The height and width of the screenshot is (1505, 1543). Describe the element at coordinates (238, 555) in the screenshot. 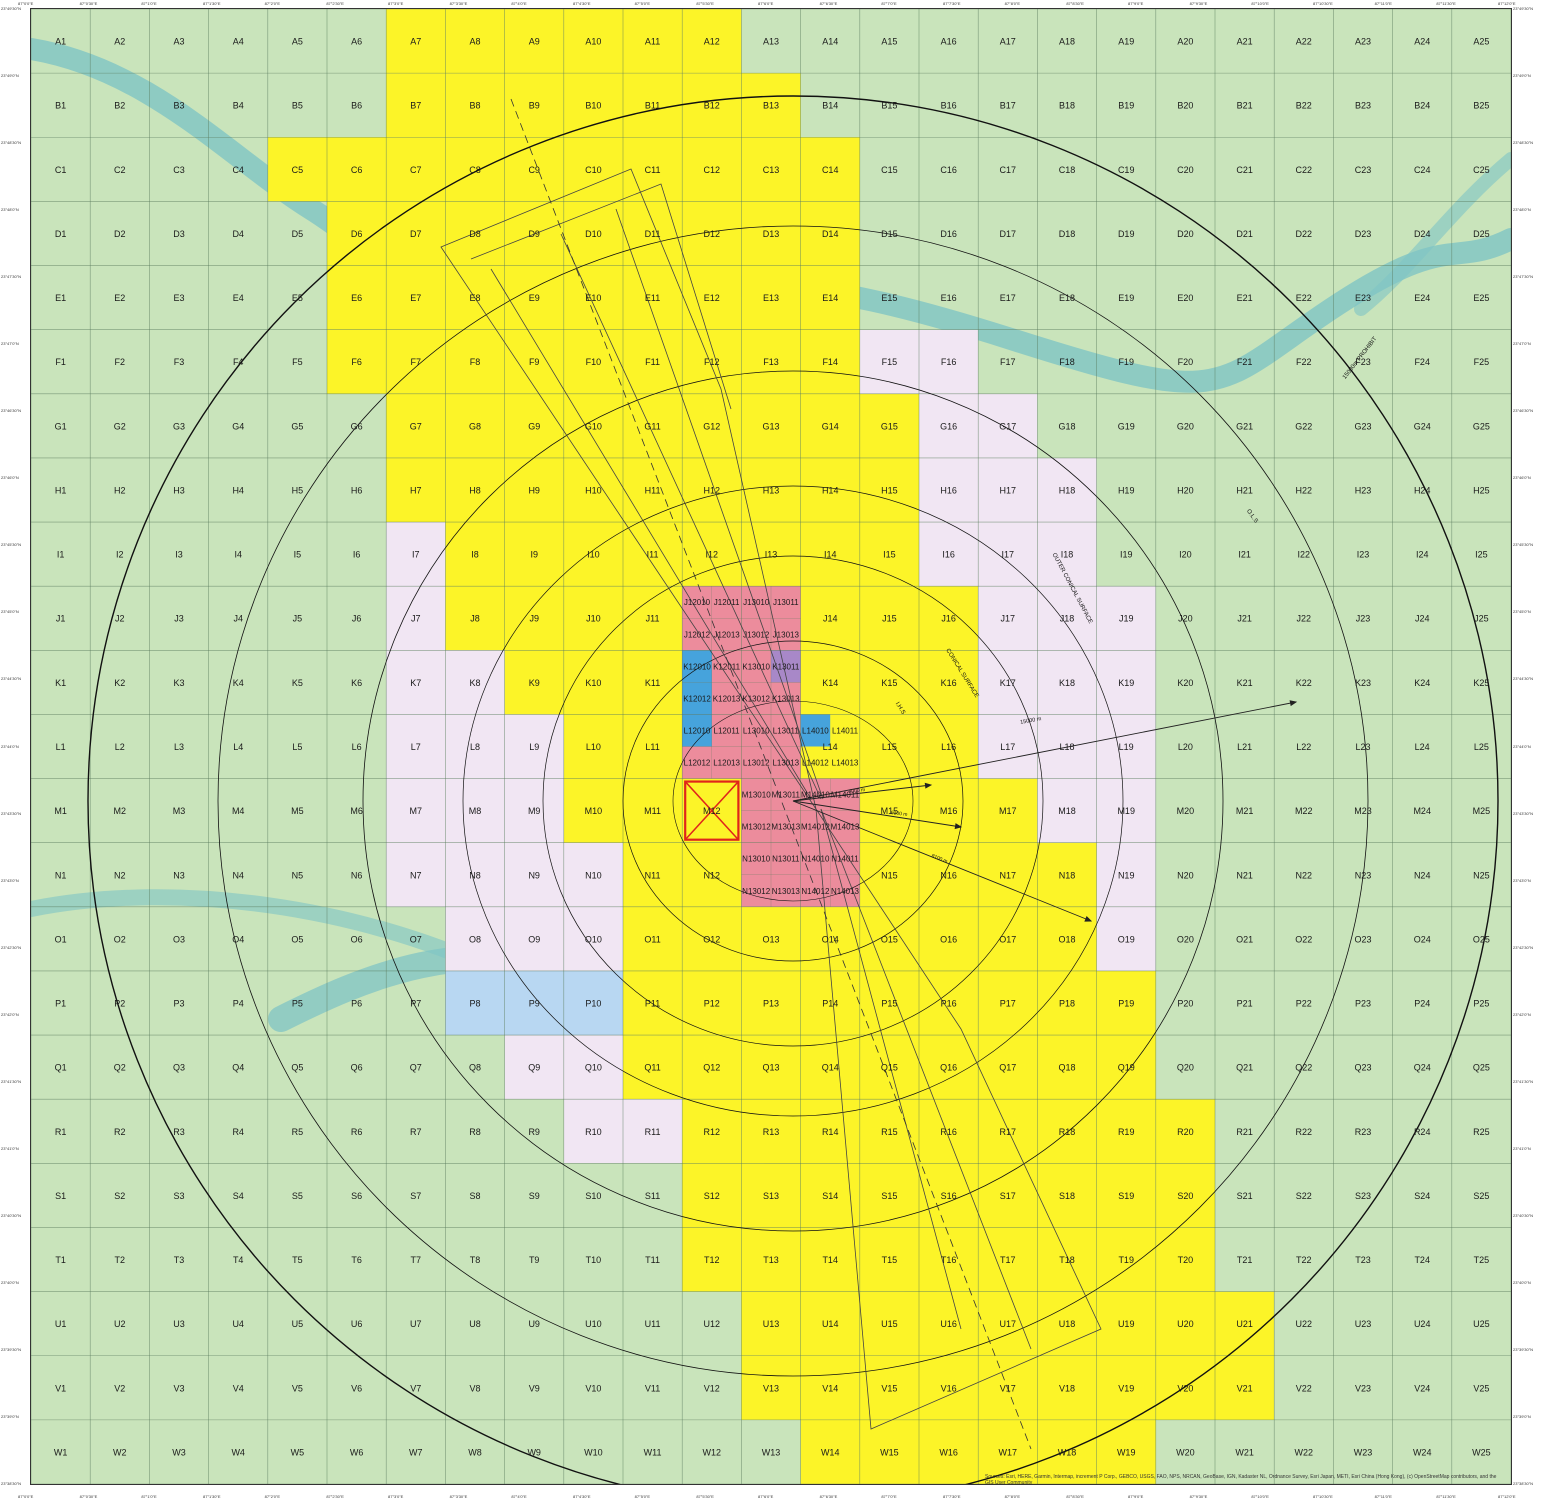

I see `cell-label-i4: I4` at that location.